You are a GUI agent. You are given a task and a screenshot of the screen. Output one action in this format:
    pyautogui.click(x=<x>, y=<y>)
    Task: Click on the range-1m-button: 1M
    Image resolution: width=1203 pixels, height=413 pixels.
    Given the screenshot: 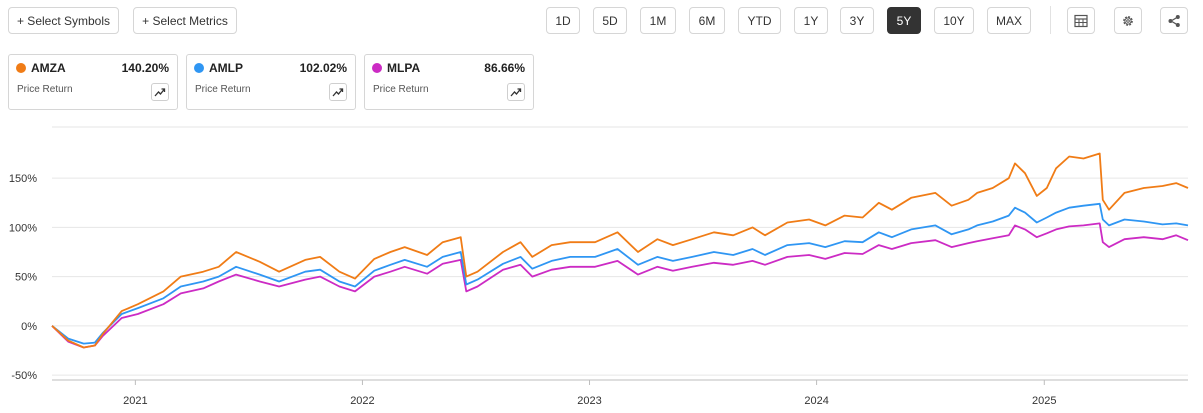 What is the action you would take?
    pyautogui.click(x=658, y=20)
    